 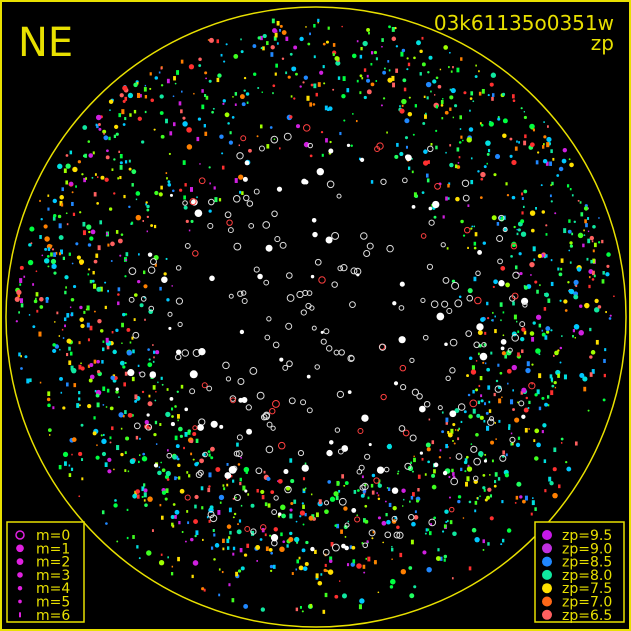 What do you see at coordinates (587, 603) in the screenshot?
I see `legend-label: zp=7.0` at bounding box center [587, 603].